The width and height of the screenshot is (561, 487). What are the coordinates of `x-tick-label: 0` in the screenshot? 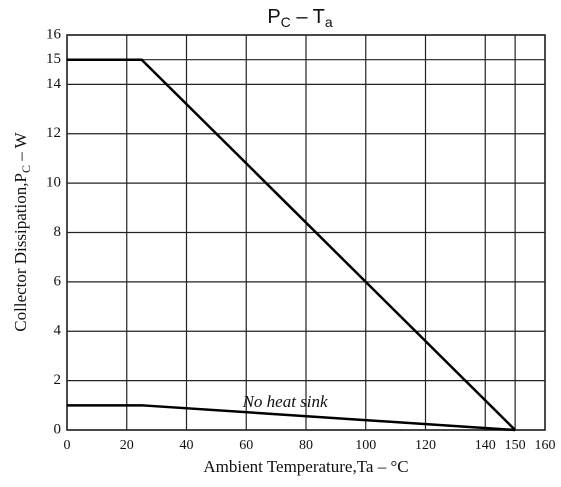 It's located at (67, 445).